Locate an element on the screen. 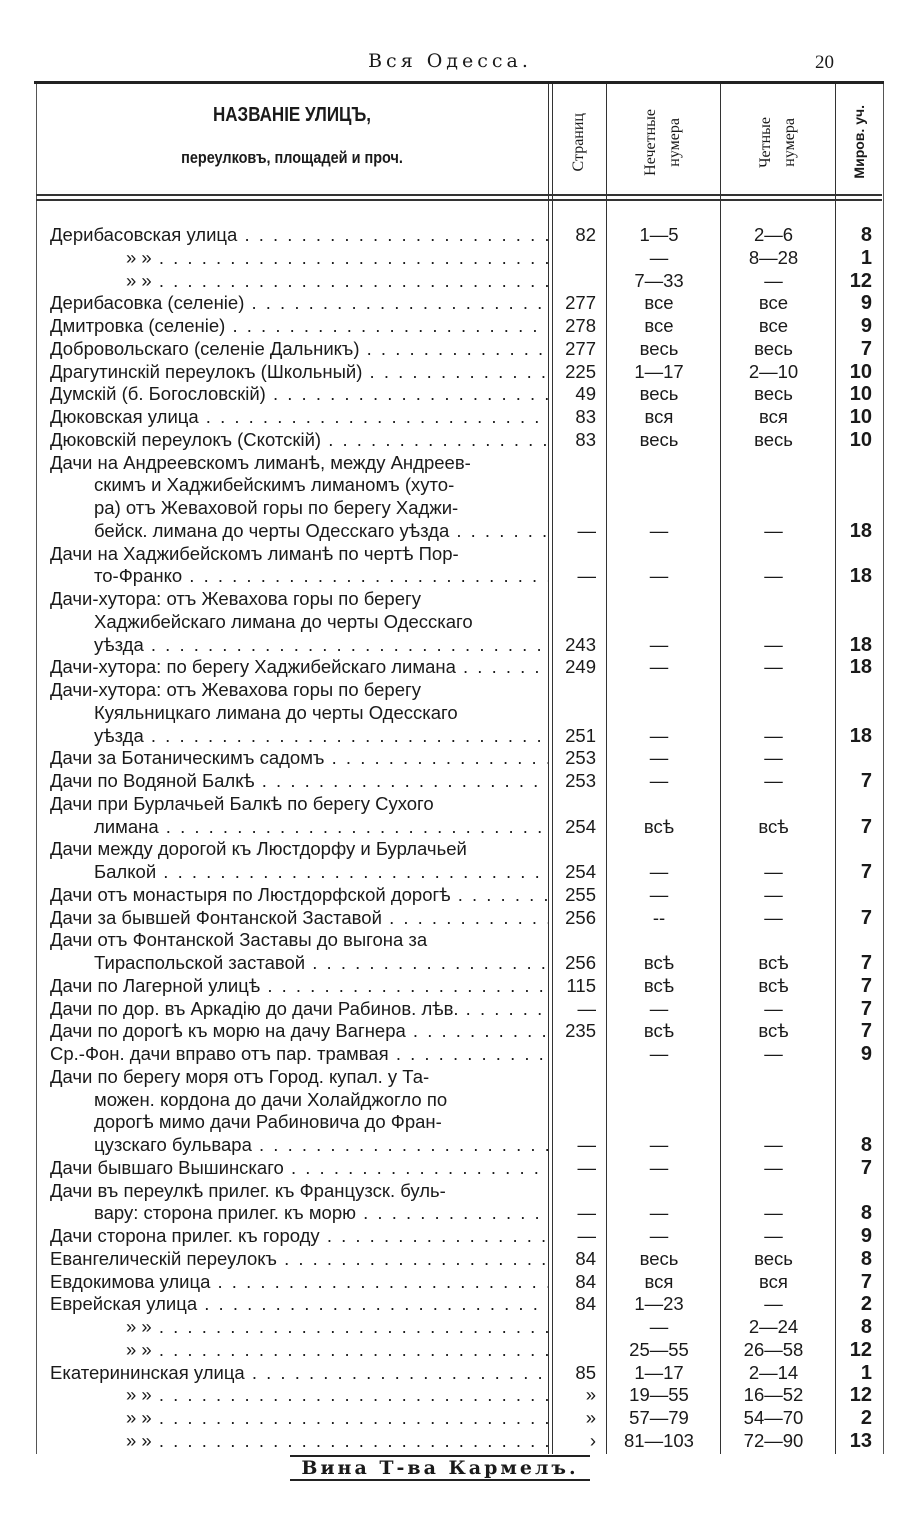  district-cell: 12 is located at coordinates (860, 1349).